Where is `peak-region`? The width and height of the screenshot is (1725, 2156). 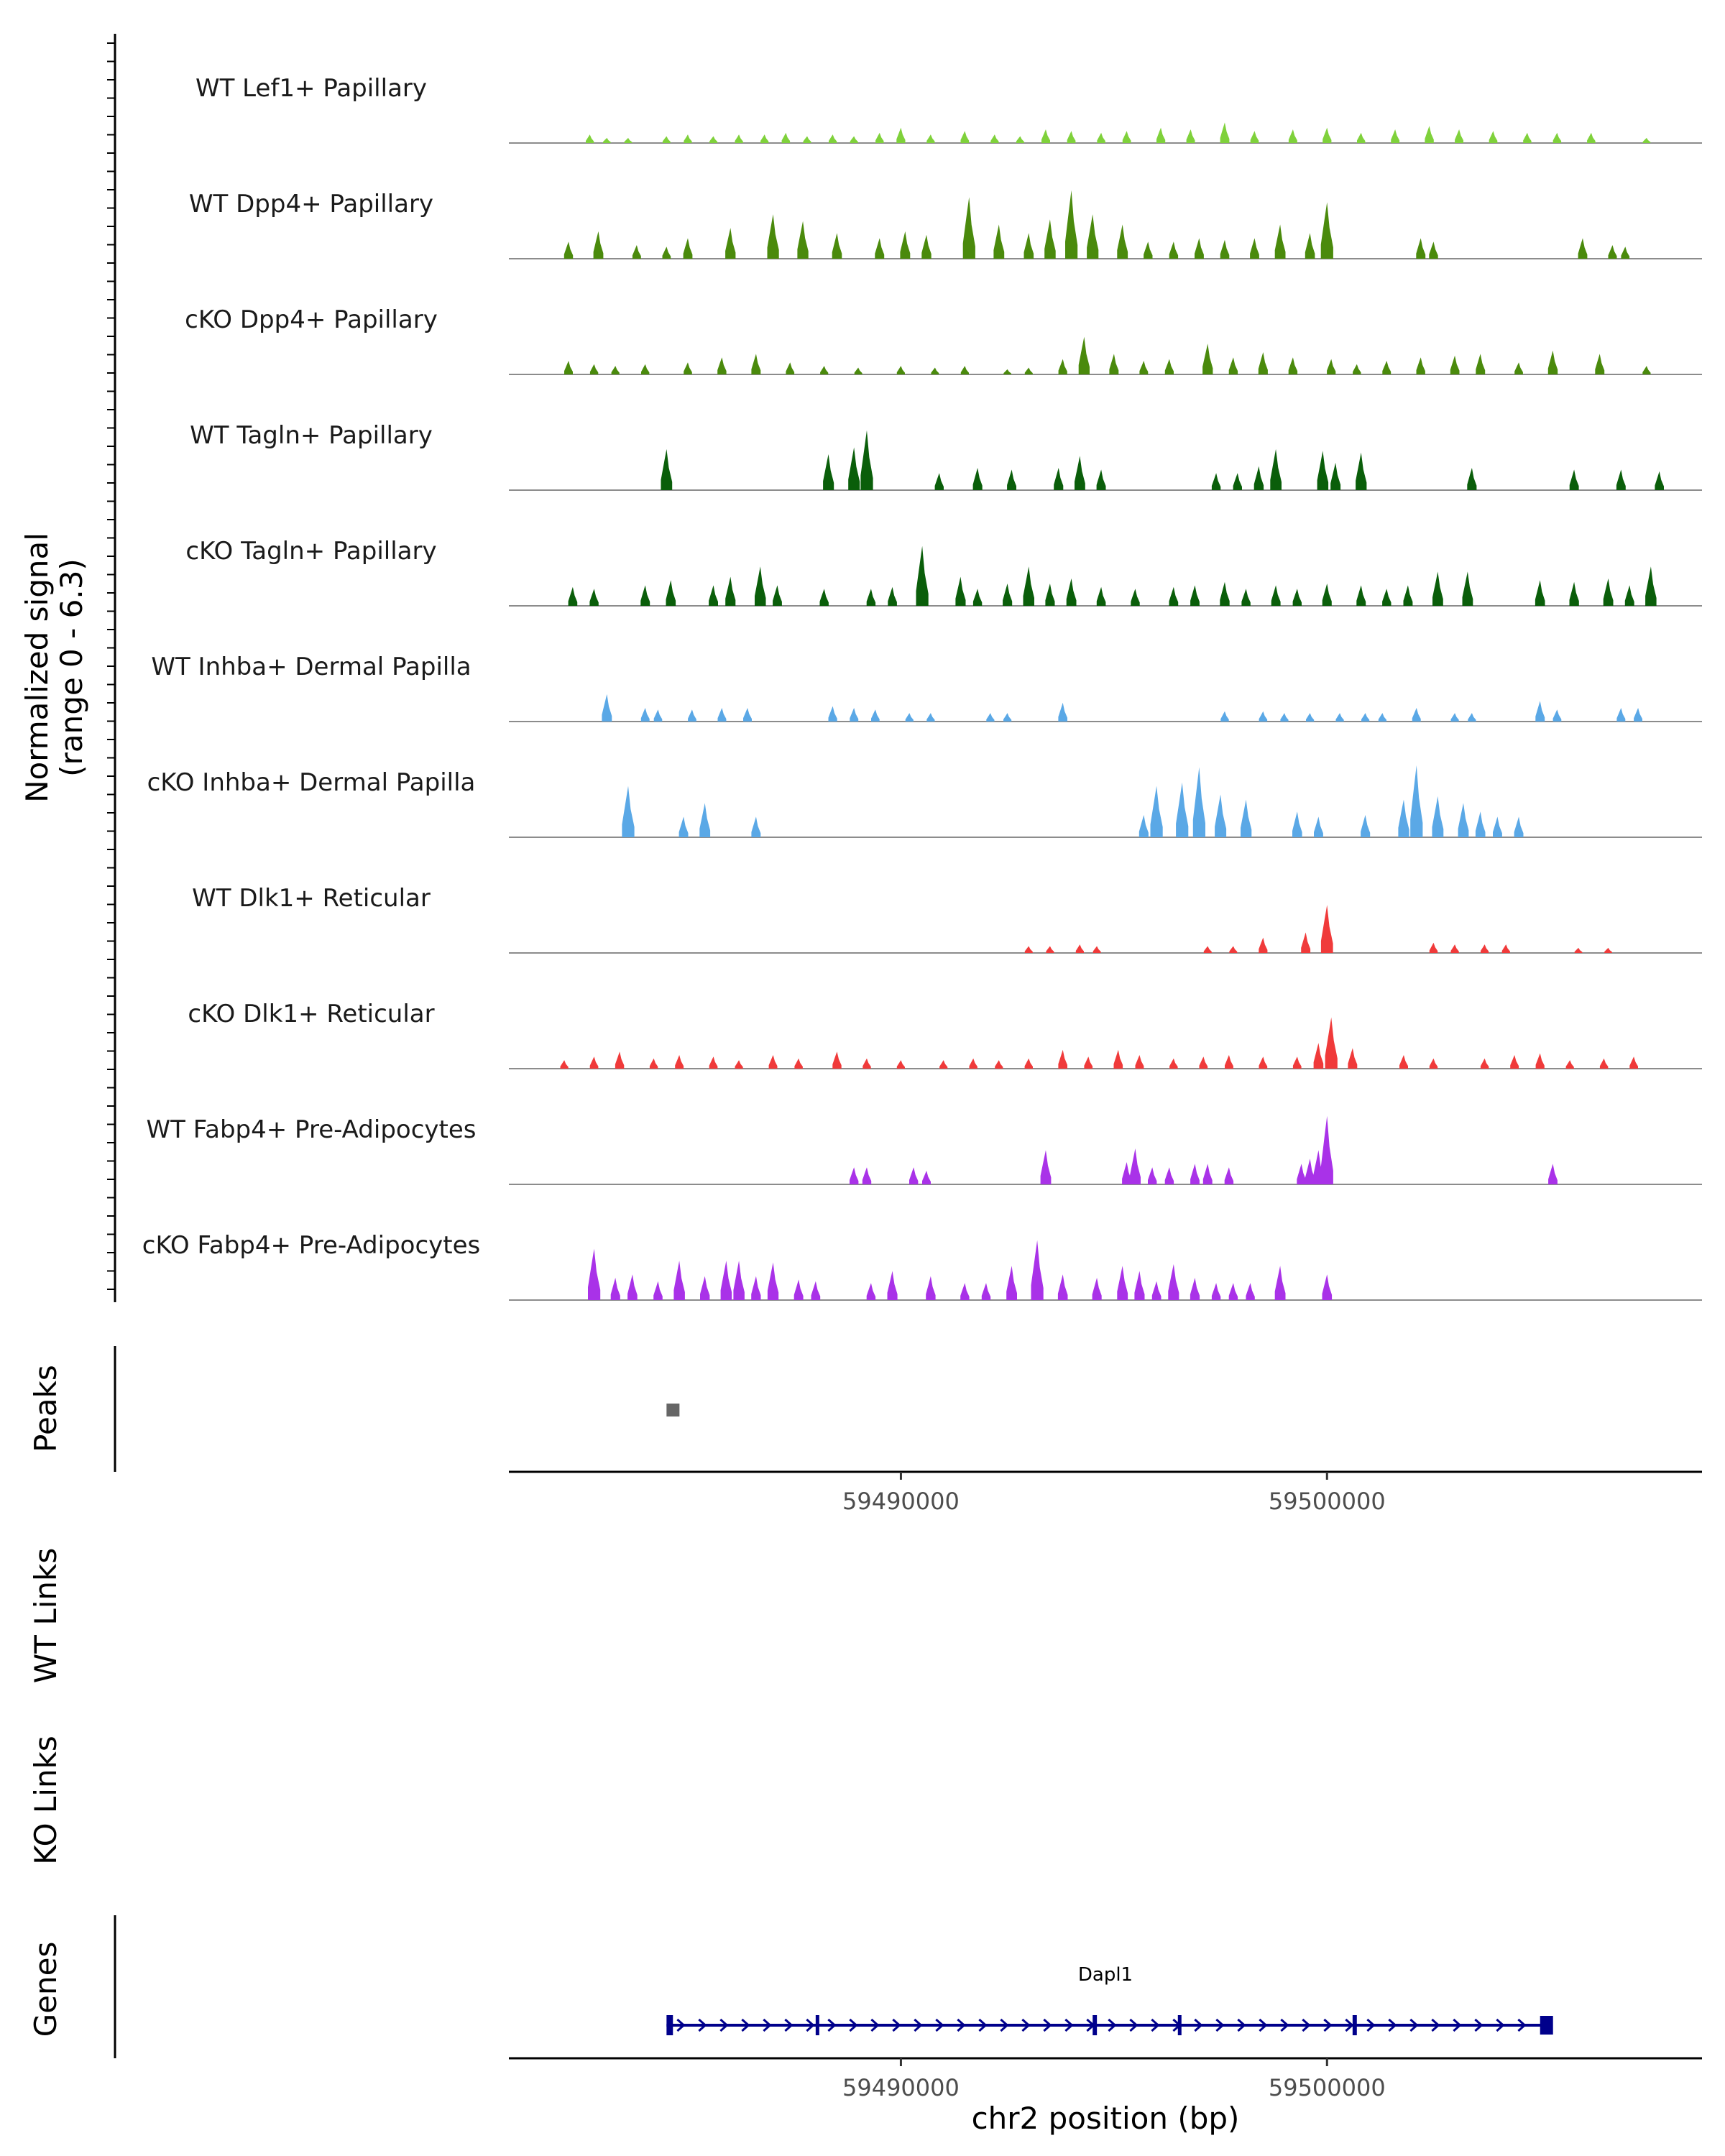 peak-region is located at coordinates (673, 1410).